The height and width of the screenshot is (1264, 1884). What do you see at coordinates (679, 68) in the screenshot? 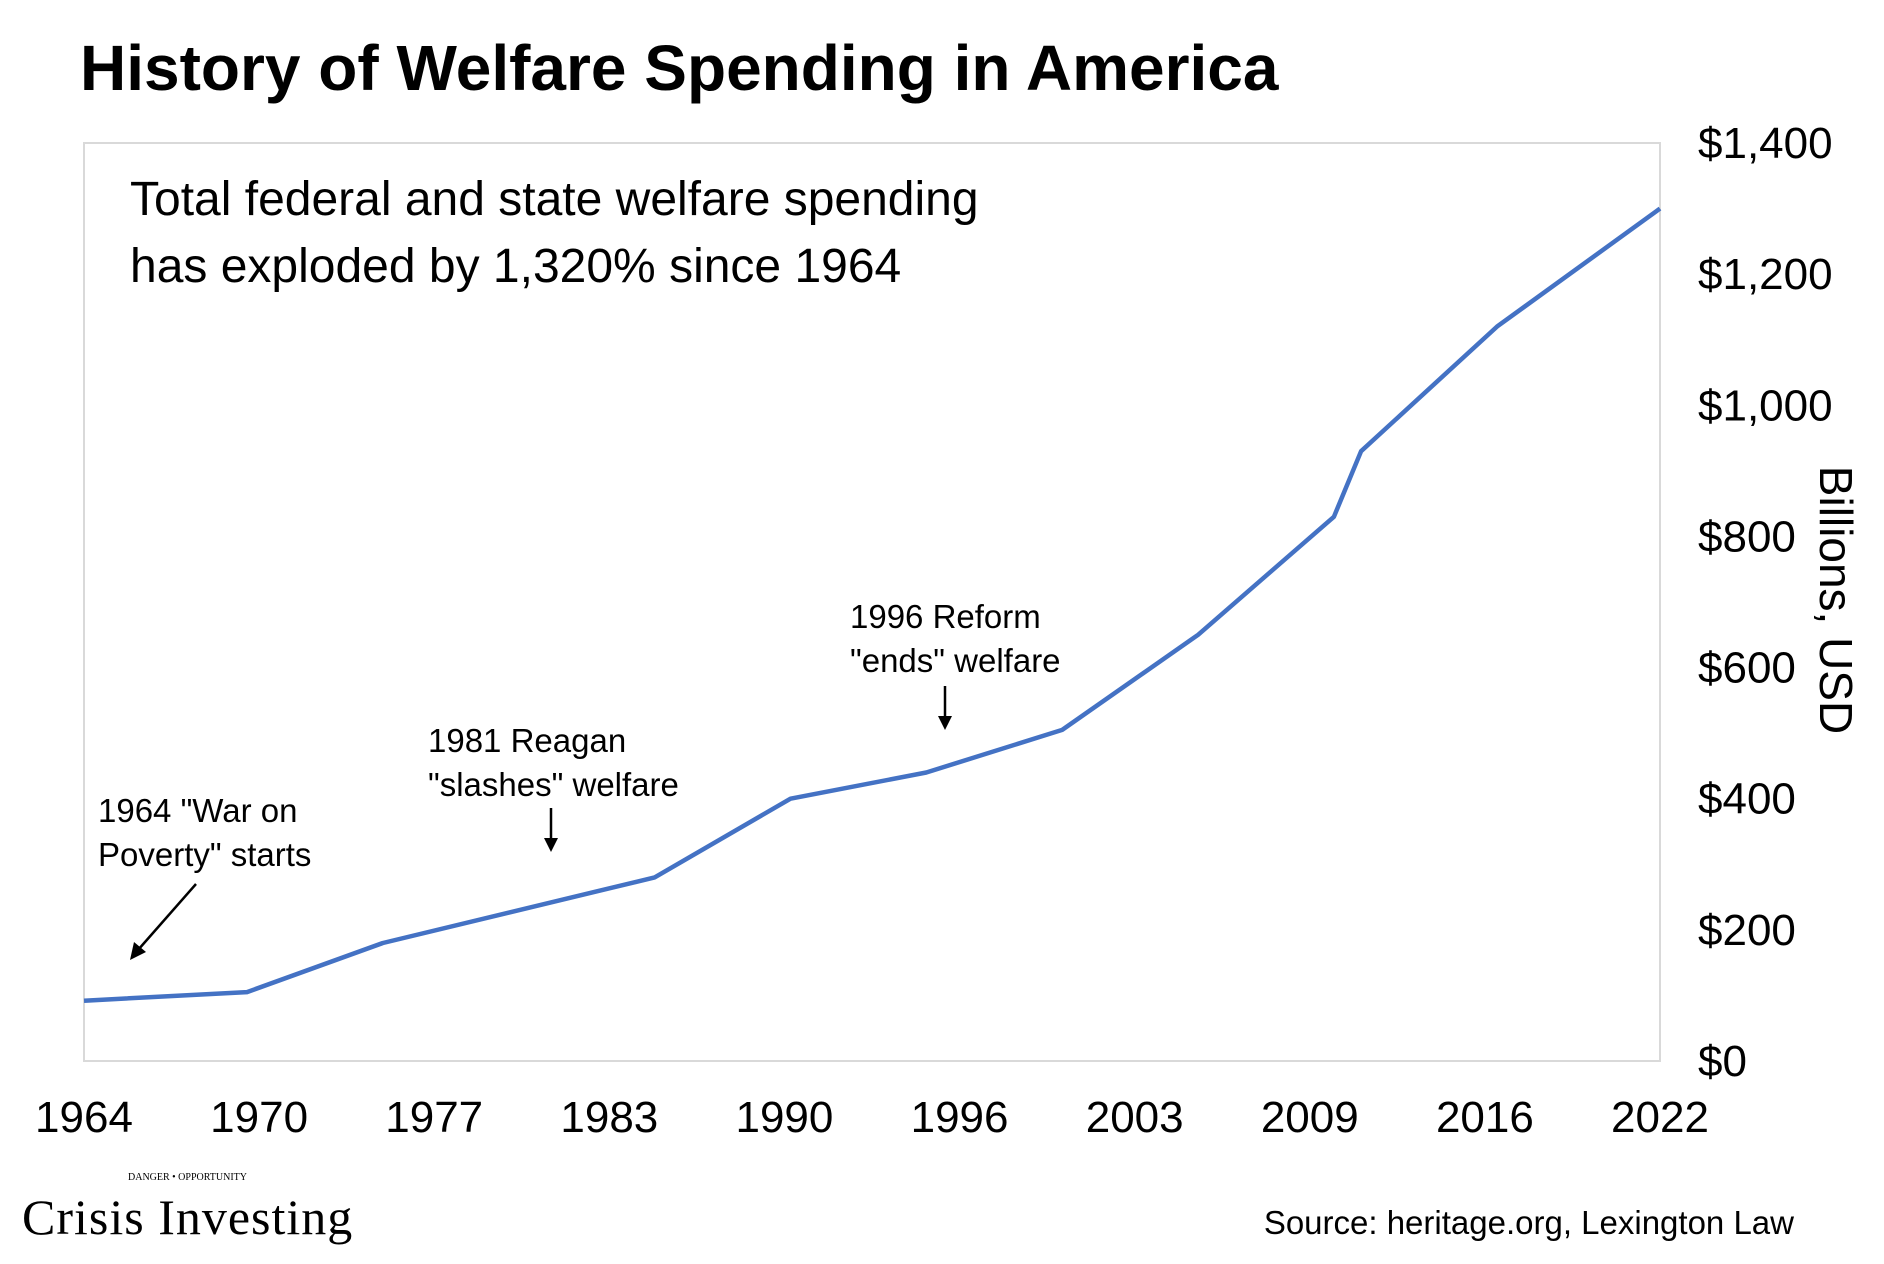
I see `chart-title: History of Welfare Spending in America` at bounding box center [679, 68].